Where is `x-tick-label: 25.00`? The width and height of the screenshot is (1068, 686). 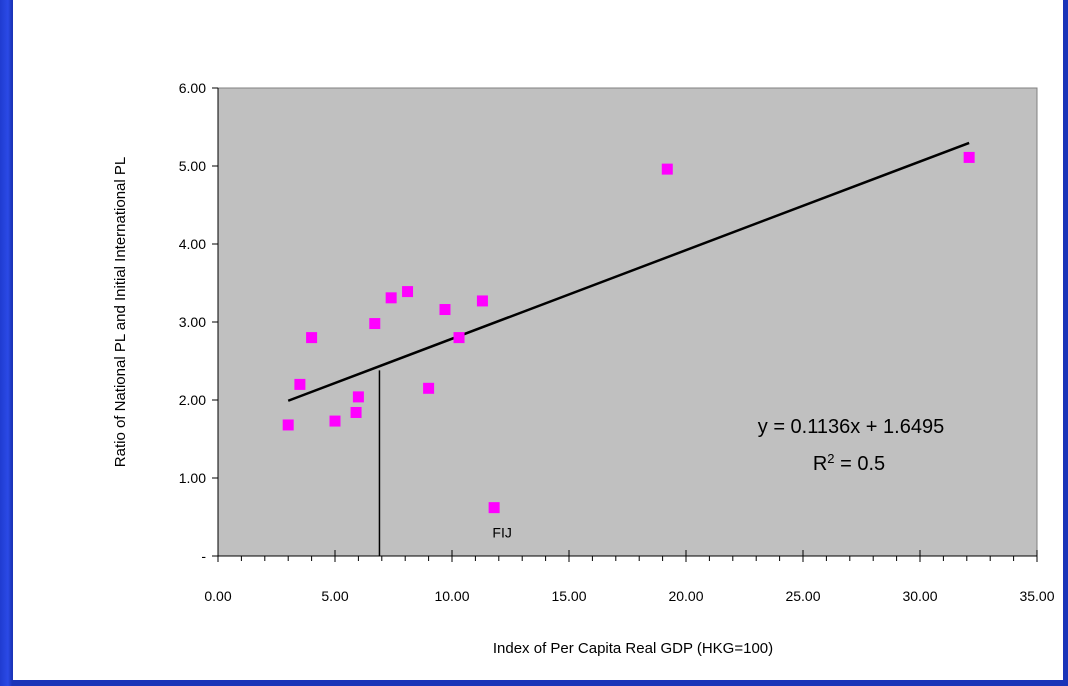 x-tick-label: 25.00 is located at coordinates (802, 596).